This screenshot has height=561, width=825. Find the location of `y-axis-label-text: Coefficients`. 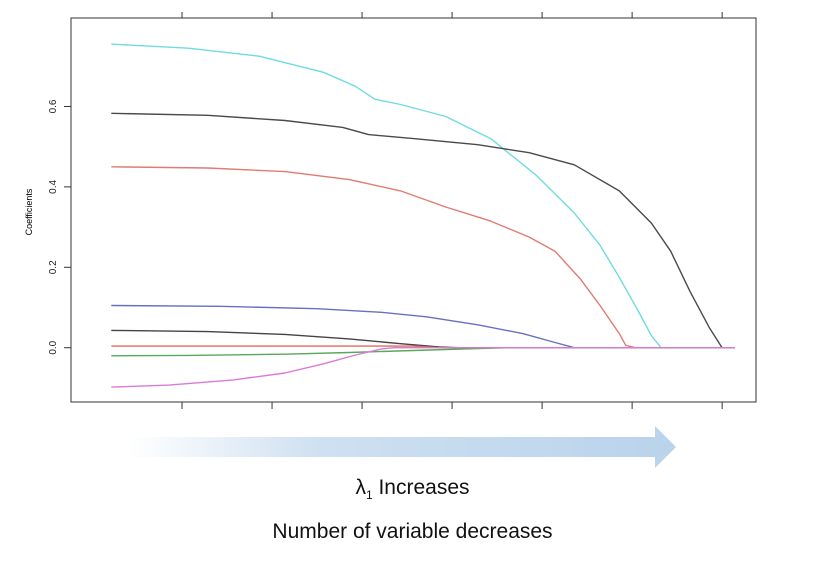

y-axis-label-text: Coefficients is located at coordinates (29, 211).